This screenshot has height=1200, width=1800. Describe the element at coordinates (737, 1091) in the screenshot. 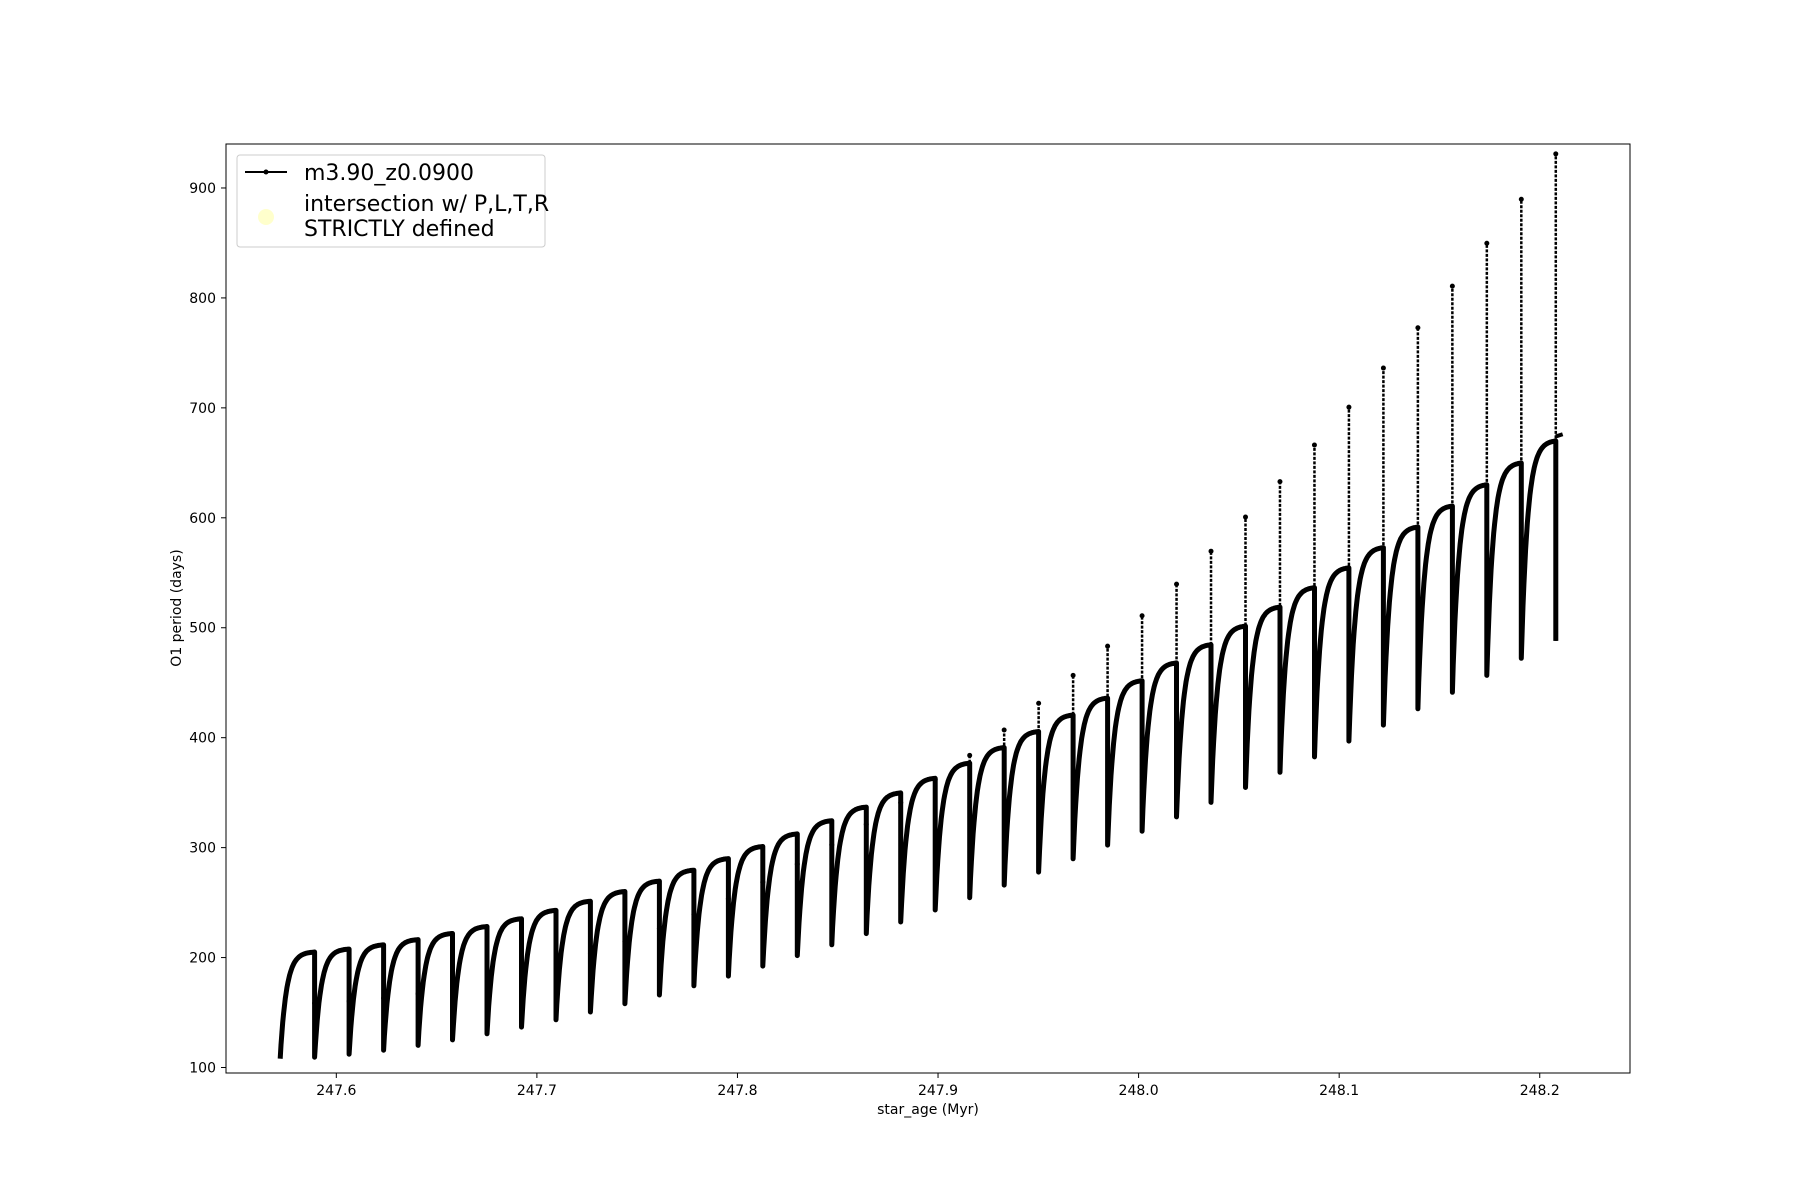

I see `x-tick-label: 247.8` at that location.